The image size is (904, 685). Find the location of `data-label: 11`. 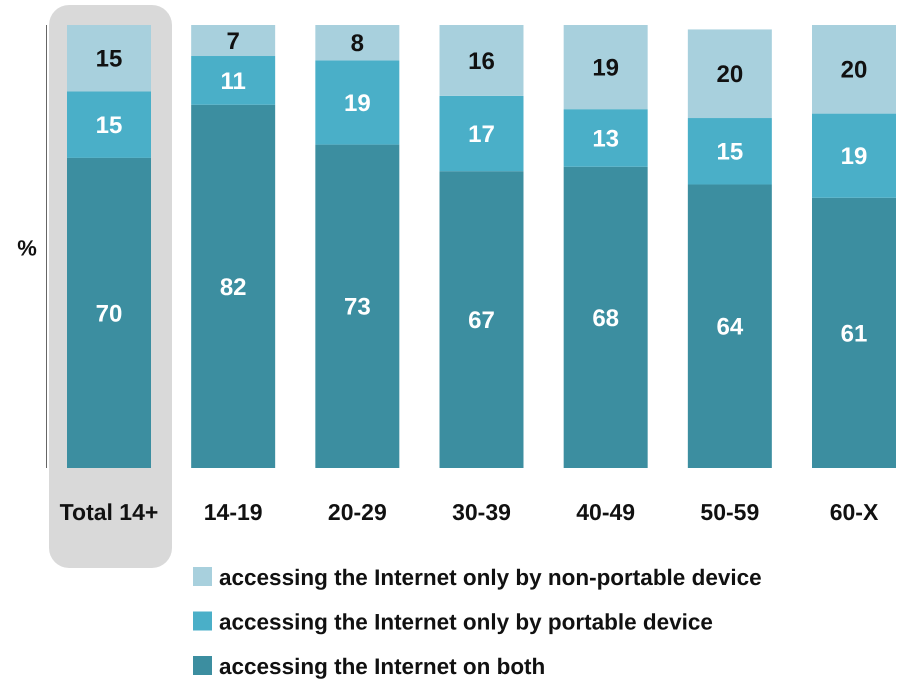

data-label: 11 is located at coordinates (233, 81).